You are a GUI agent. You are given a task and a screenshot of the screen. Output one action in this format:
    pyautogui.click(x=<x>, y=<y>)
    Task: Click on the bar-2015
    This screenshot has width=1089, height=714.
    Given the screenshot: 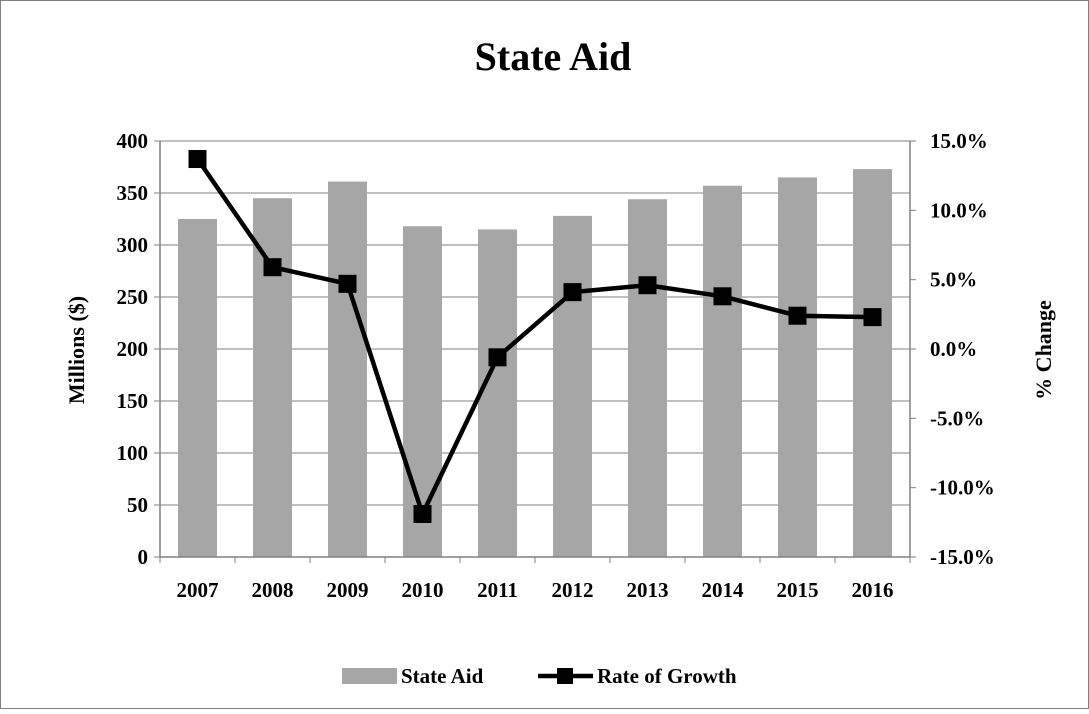 What is the action you would take?
    pyautogui.click(x=797, y=367)
    